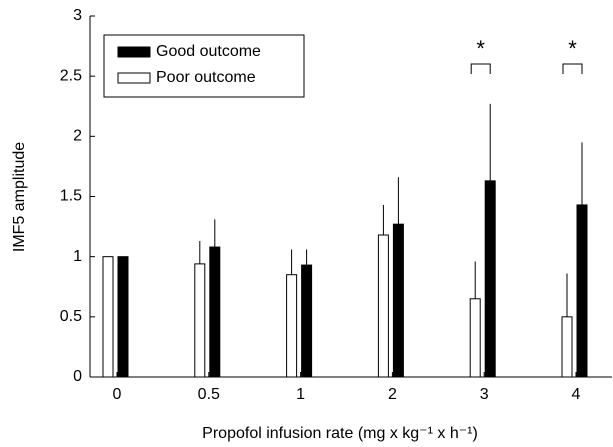  I want to click on x-tick-label: 3, so click(484, 394).